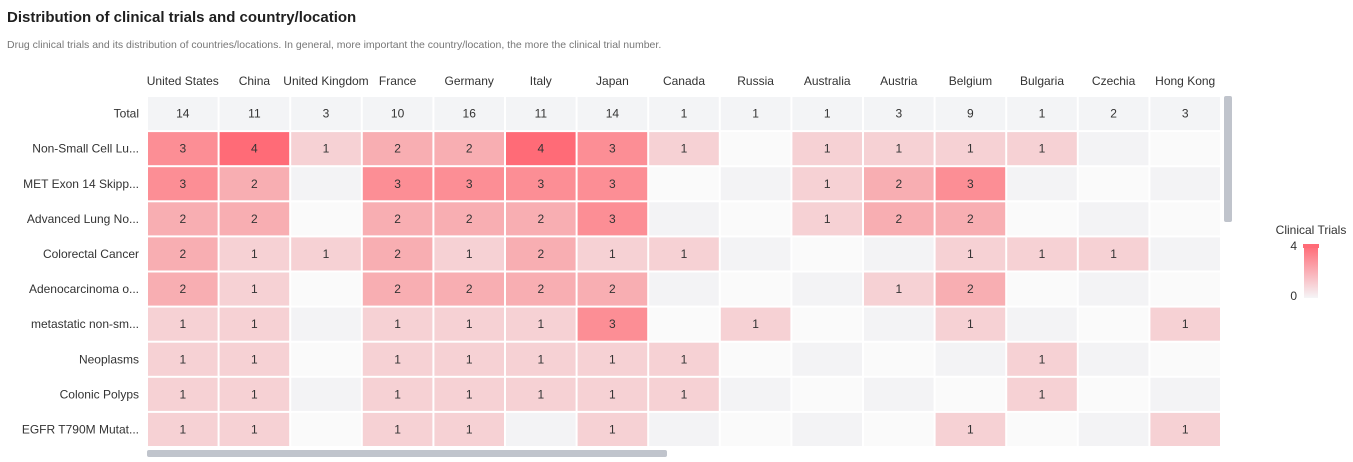  I want to click on column-label: Belgium, so click(970, 81).